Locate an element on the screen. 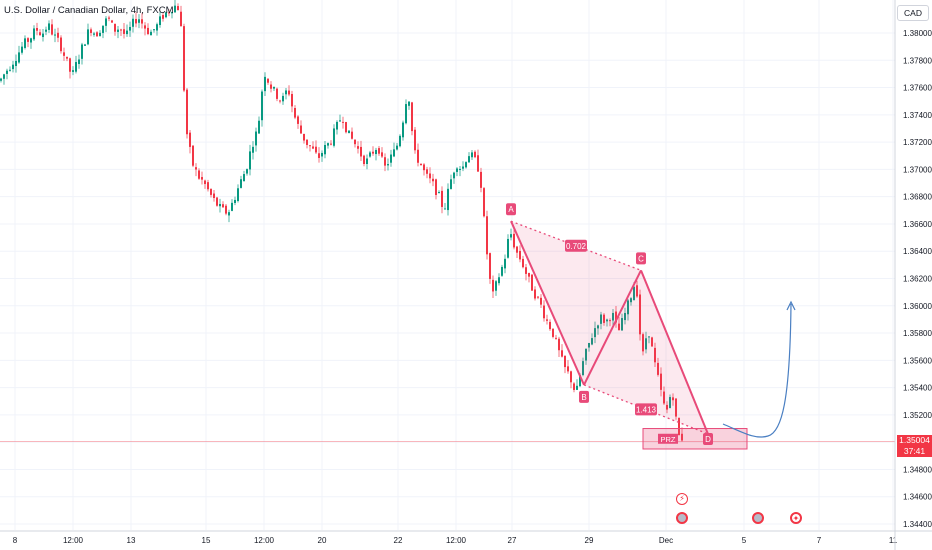 This screenshot has height=550, width=932. point-badge is located at coordinates (708, 438).